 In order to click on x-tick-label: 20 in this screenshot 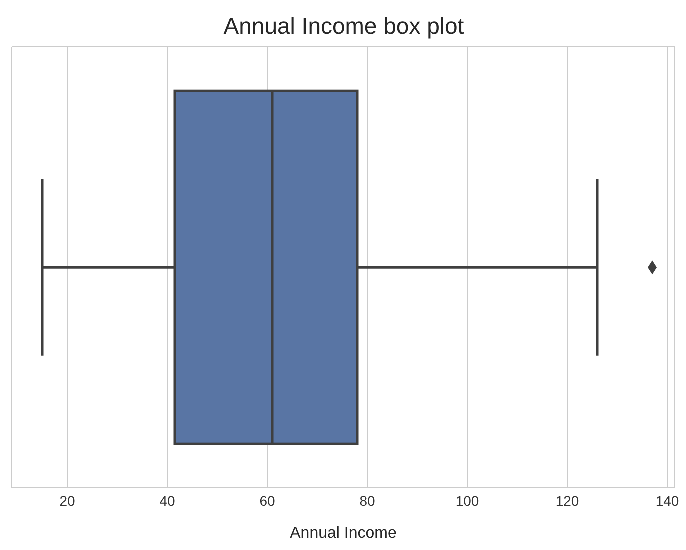, I will do `click(68, 500)`.